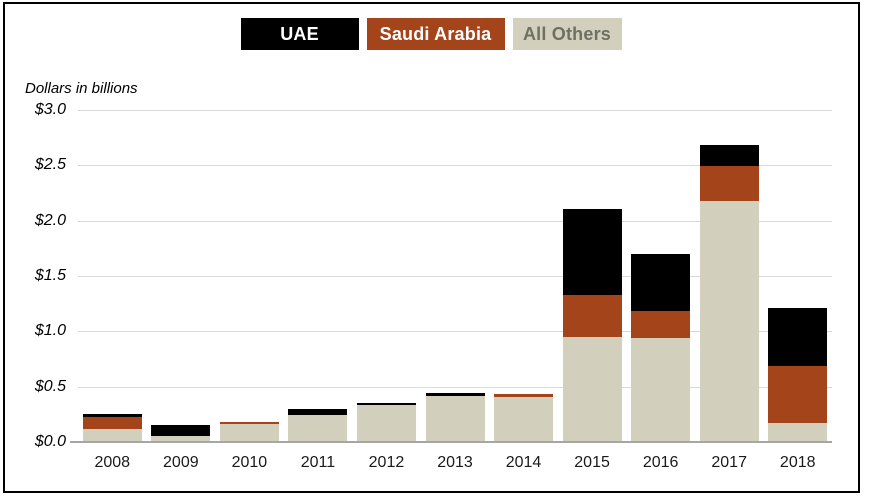 The width and height of the screenshot is (871, 498). What do you see at coordinates (729, 156) in the screenshot?
I see `bar-segment-uae-2017` at bounding box center [729, 156].